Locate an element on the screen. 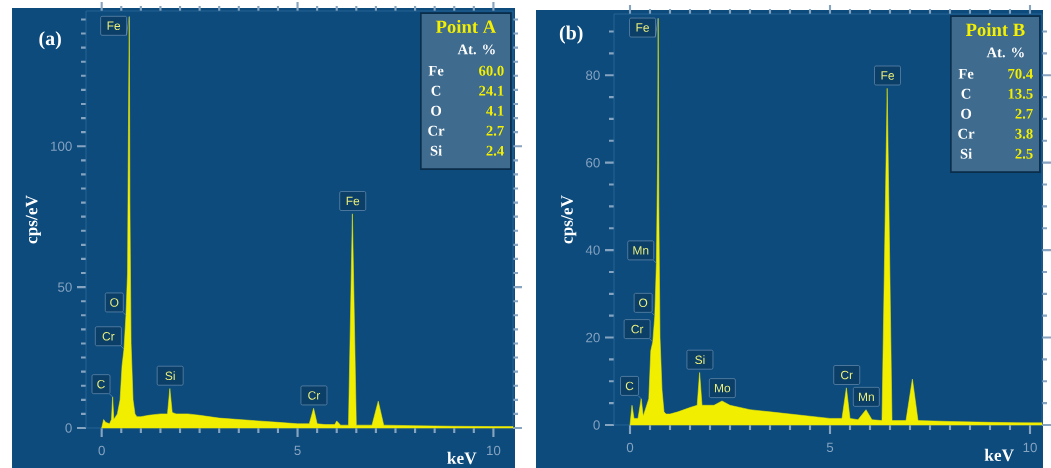 The image size is (1051, 468). y-tick-label: 100 is located at coordinates (61, 146).